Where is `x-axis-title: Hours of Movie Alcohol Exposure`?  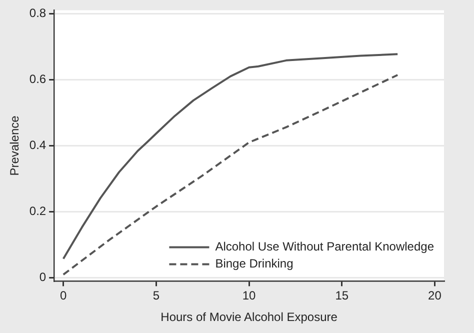
x-axis-title: Hours of Movie Alcohol Exposure is located at coordinates (249, 317).